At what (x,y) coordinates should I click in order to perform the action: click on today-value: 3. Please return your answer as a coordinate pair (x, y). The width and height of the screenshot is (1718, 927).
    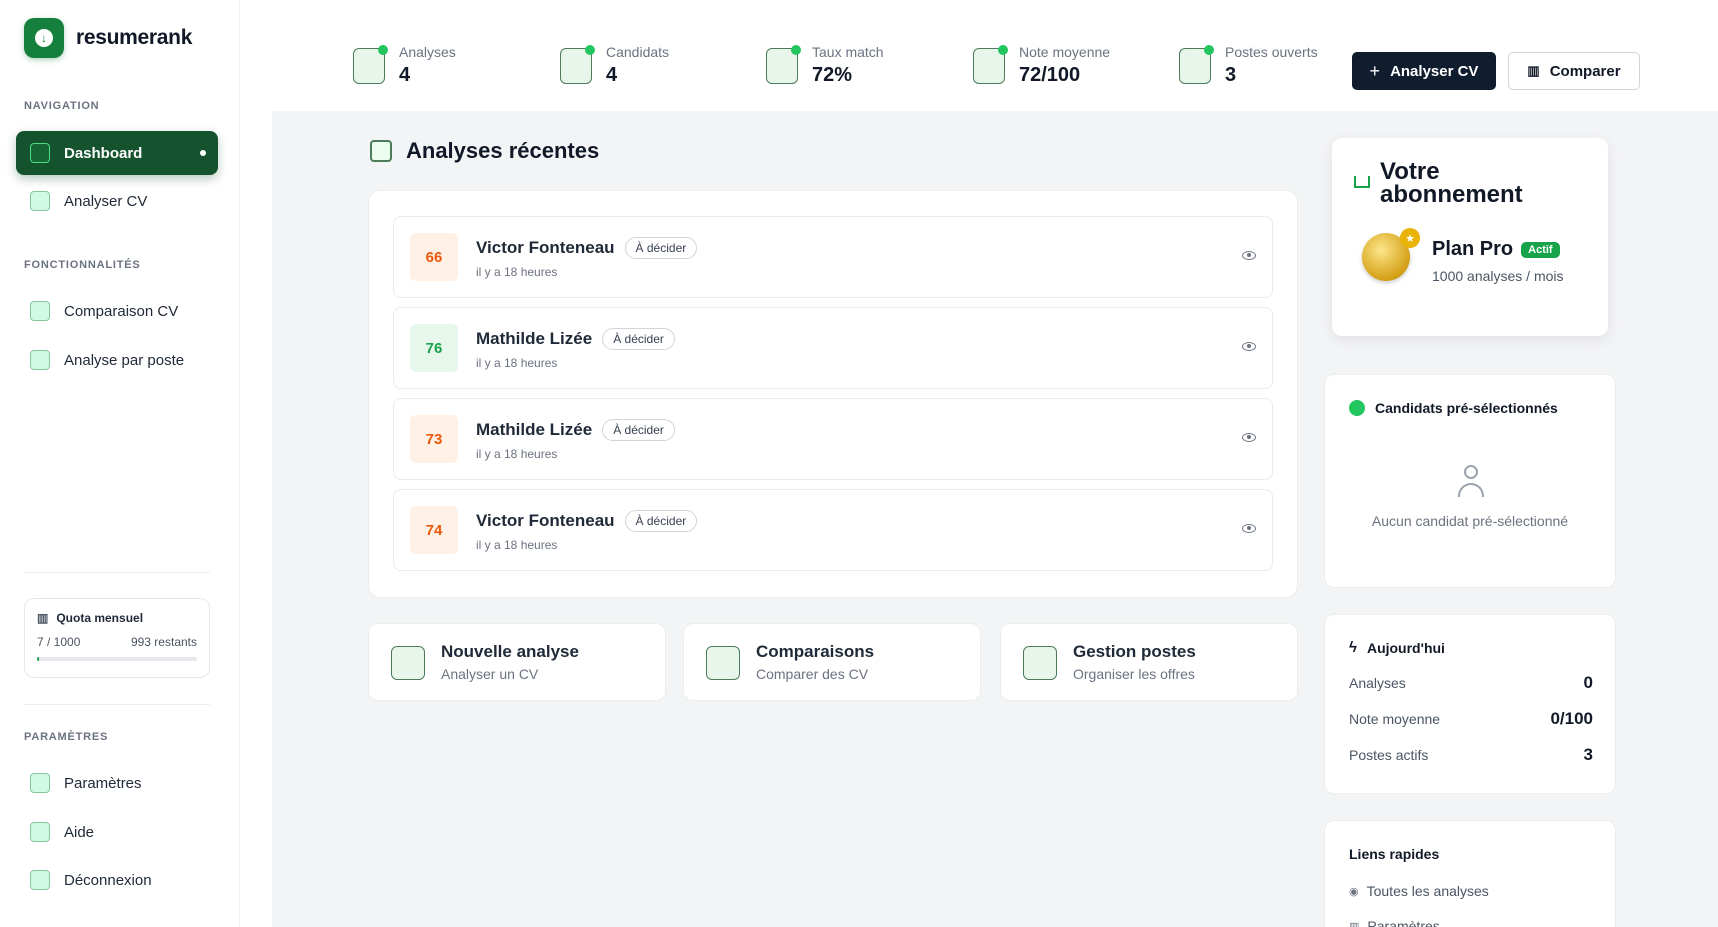
    Looking at the image, I should click on (1588, 754).